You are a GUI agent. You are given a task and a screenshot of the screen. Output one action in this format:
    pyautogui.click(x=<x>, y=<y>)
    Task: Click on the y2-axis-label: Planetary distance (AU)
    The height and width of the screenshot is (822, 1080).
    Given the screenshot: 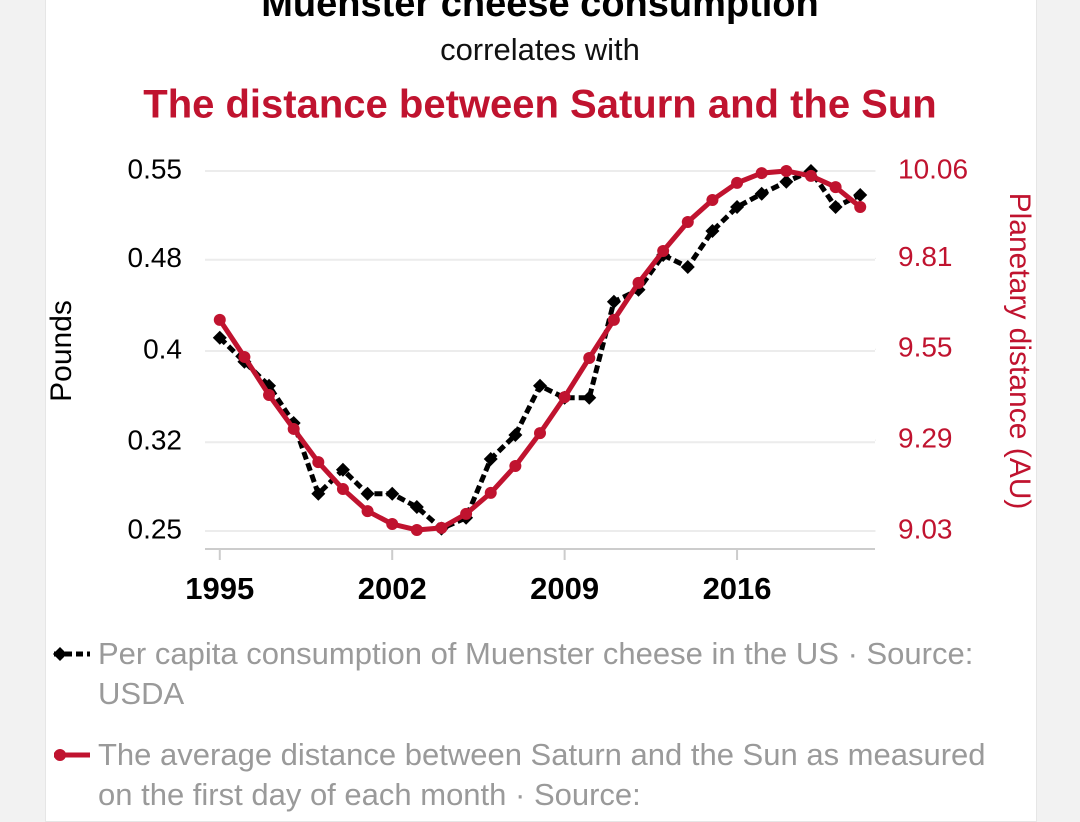 What is the action you would take?
    pyautogui.click(x=1019, y=351)
    